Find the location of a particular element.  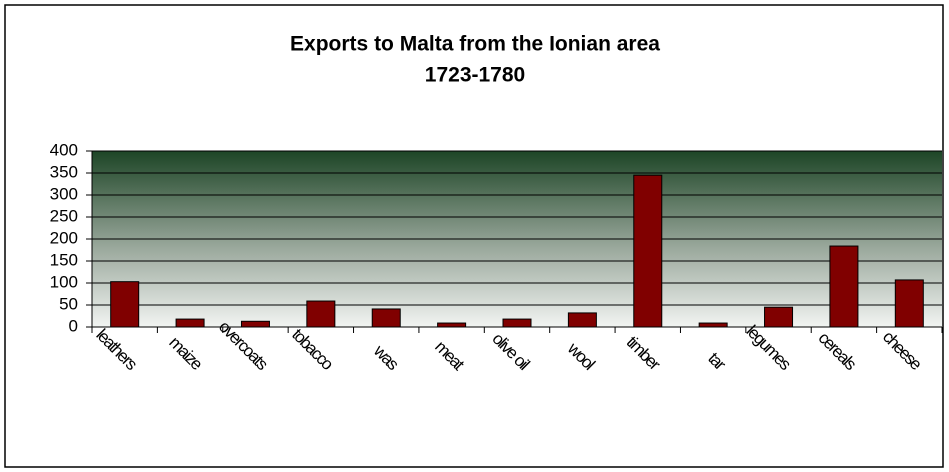

y-tick-label: 100 is located at coordinates (64, 281).